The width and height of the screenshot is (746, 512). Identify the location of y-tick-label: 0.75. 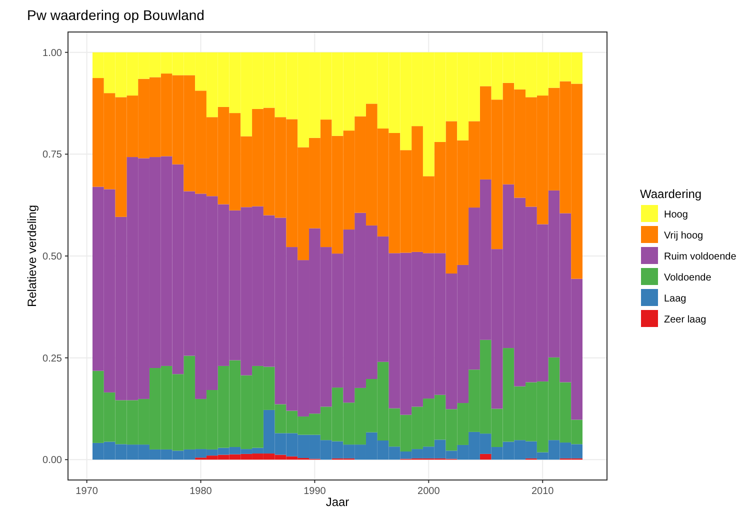
(52, 155).